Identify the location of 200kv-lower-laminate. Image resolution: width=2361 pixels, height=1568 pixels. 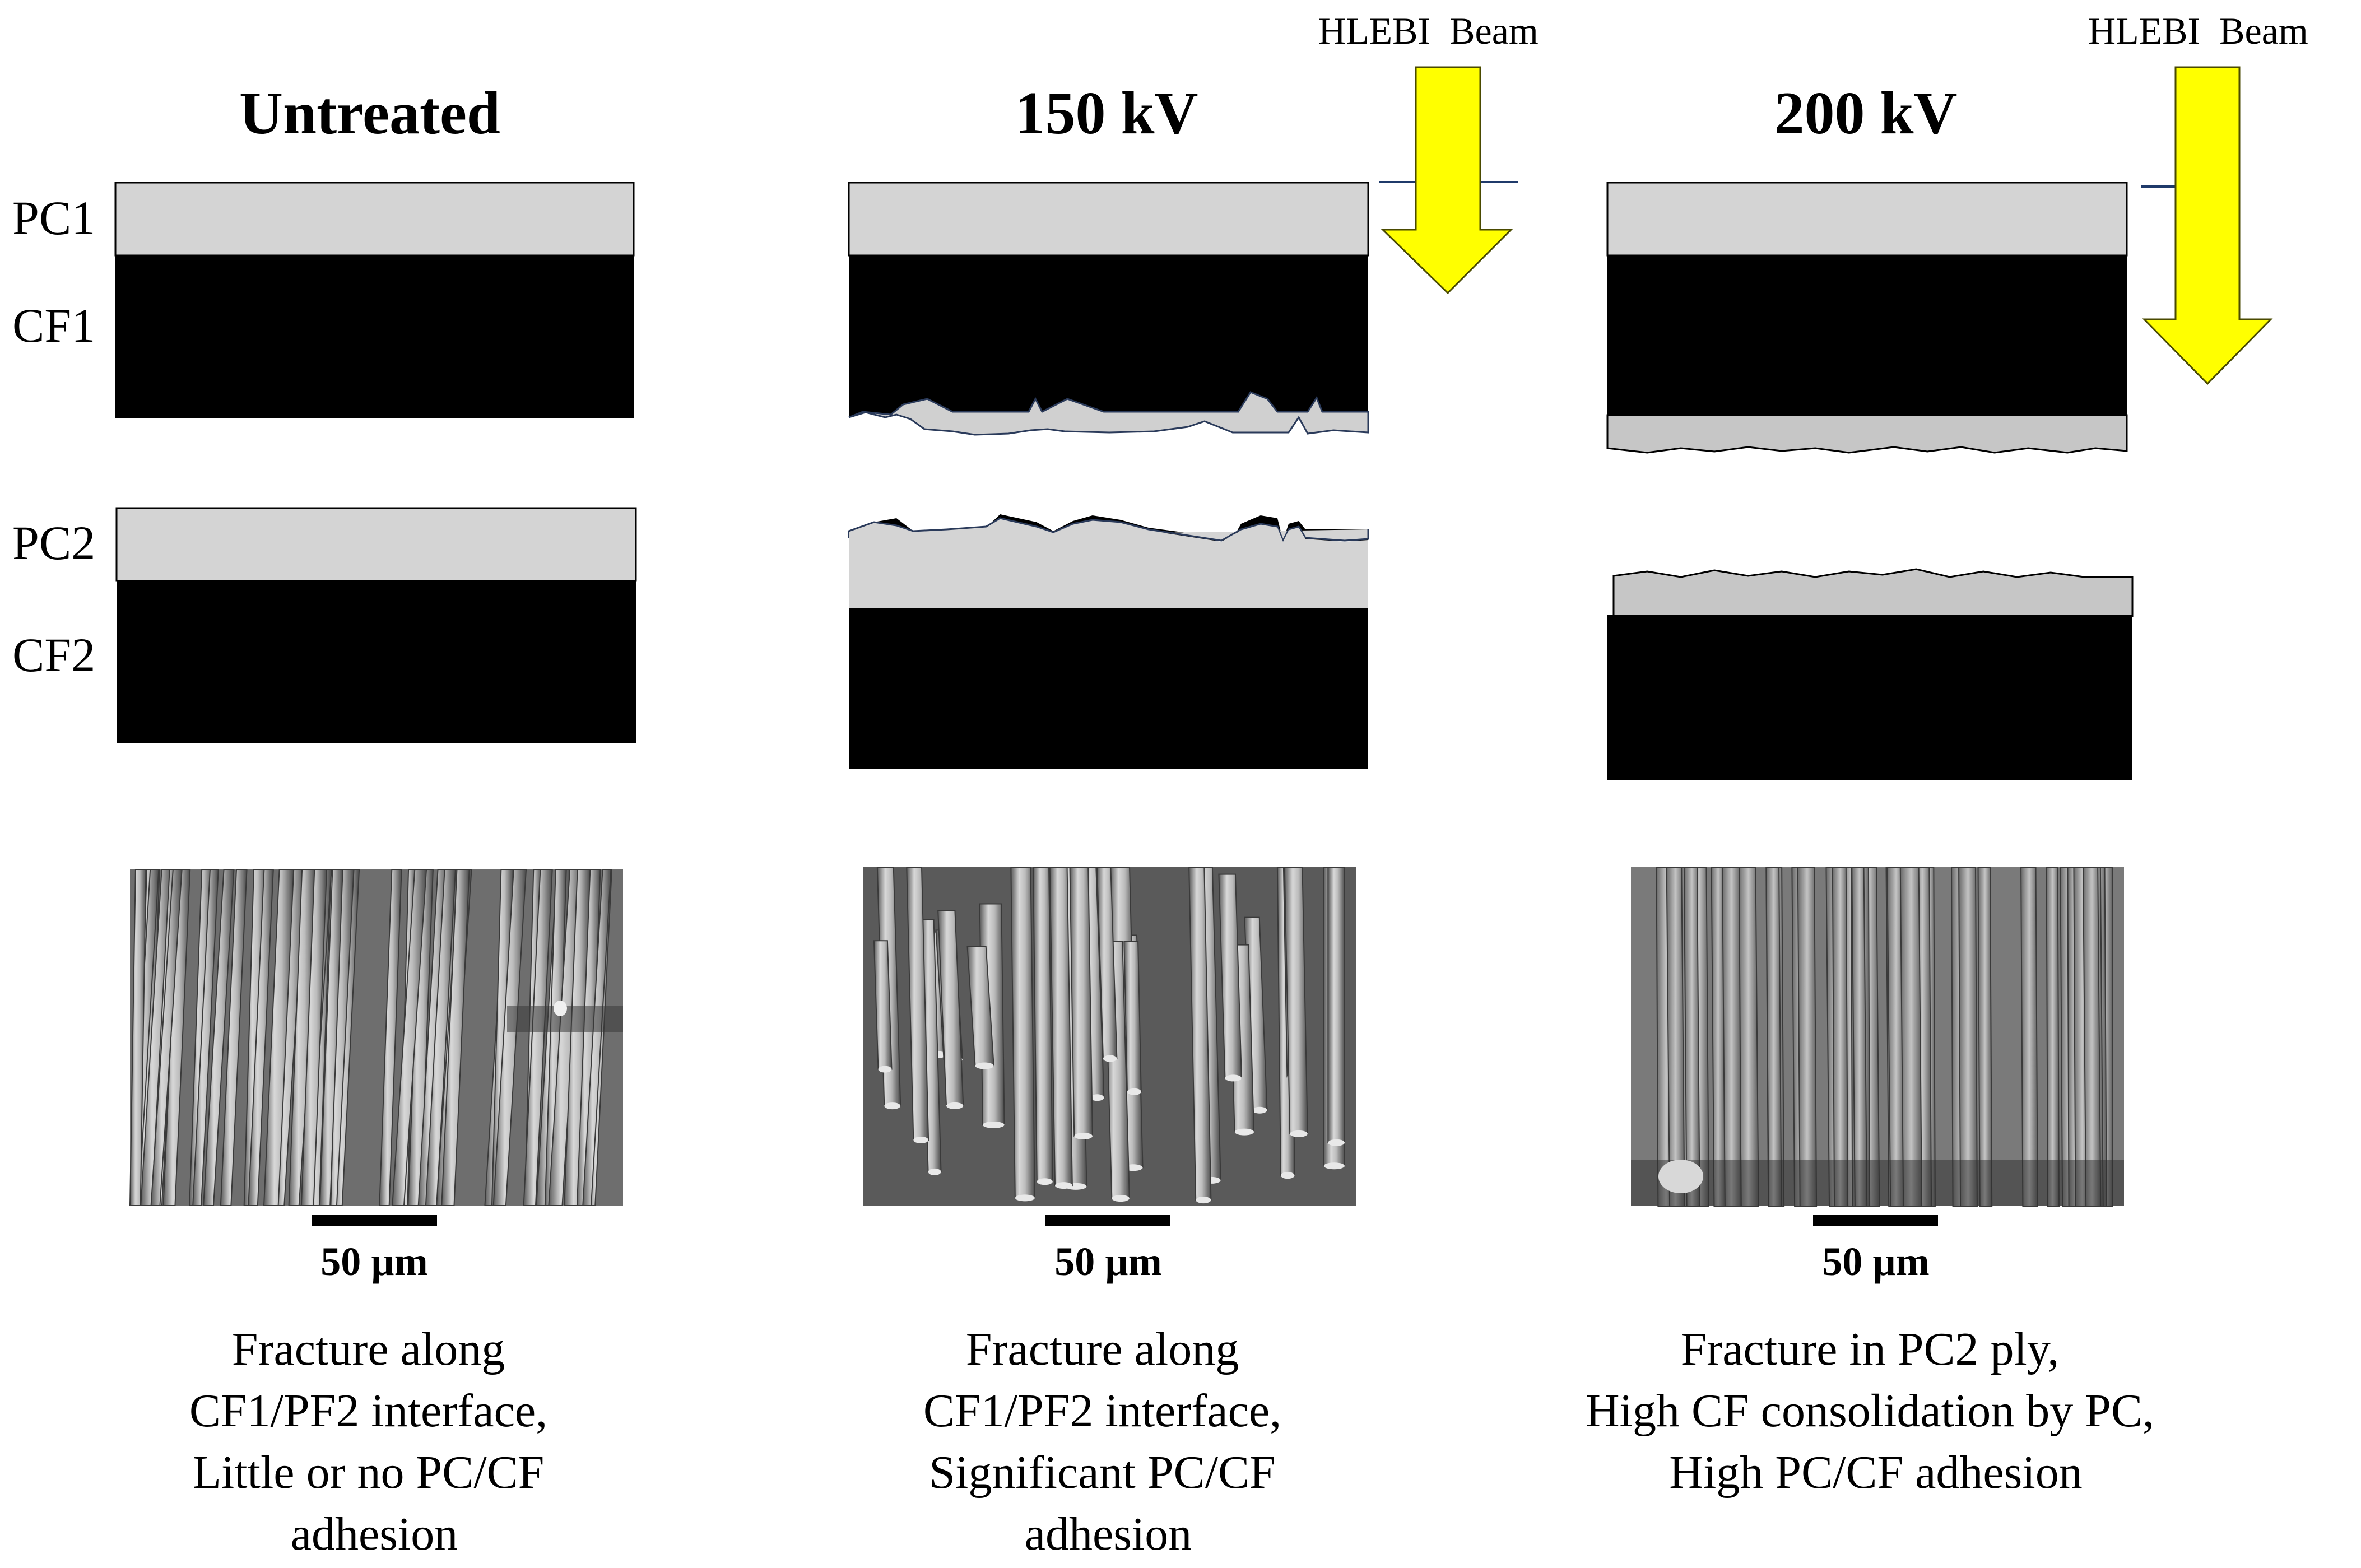
(1870, 674).